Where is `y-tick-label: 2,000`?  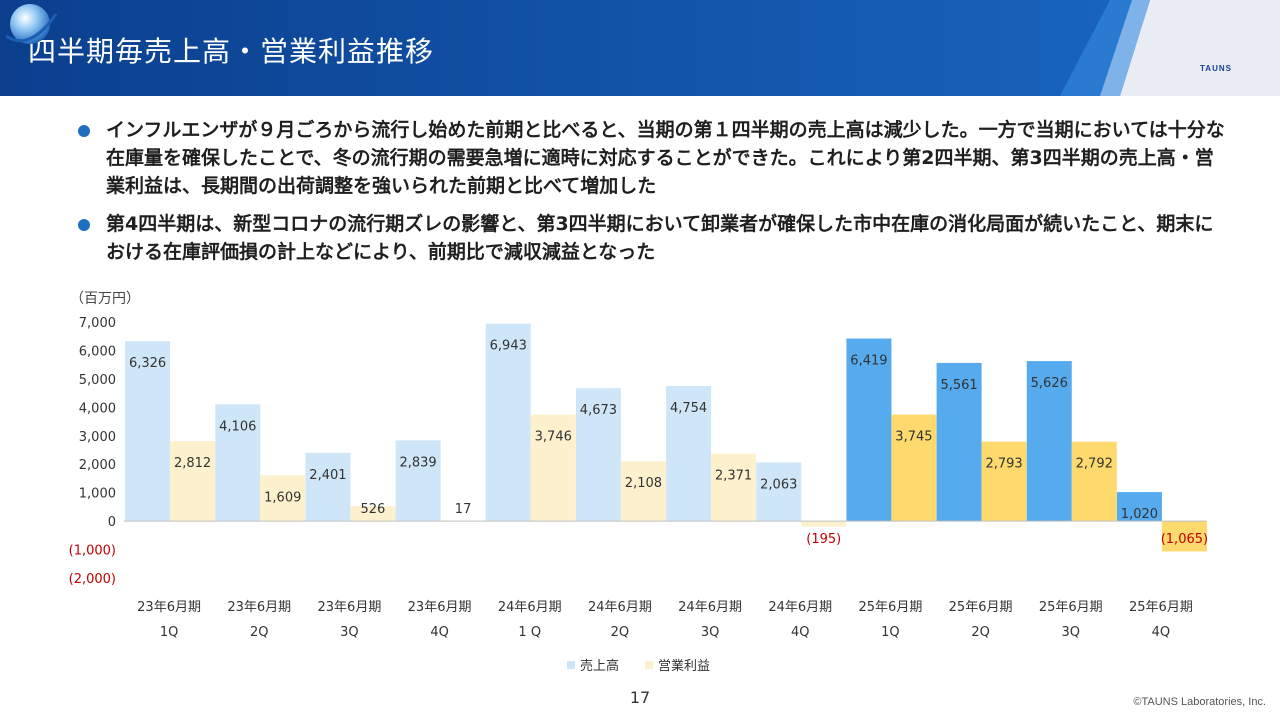 y-tick-label: 2,000 is located at coordinates (97, 465).